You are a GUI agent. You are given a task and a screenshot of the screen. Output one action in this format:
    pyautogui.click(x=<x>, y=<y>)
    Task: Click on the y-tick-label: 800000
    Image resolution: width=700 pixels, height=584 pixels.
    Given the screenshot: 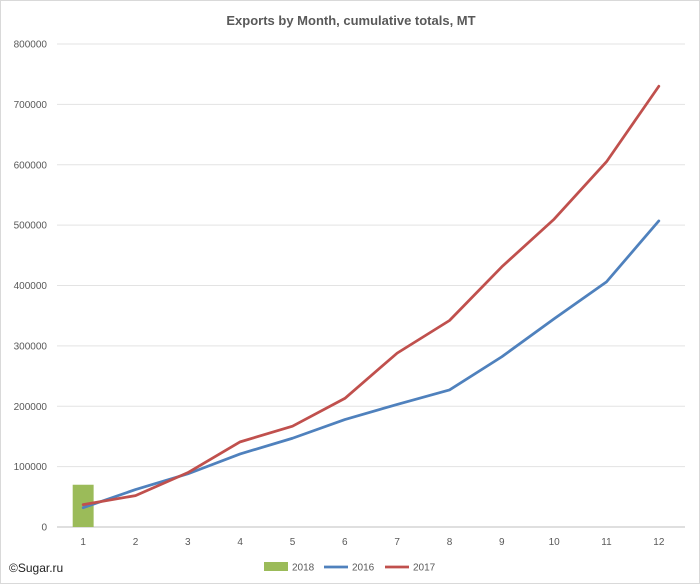 What is the action you would take?
    pyautogui.click(x=31, y=45)
    